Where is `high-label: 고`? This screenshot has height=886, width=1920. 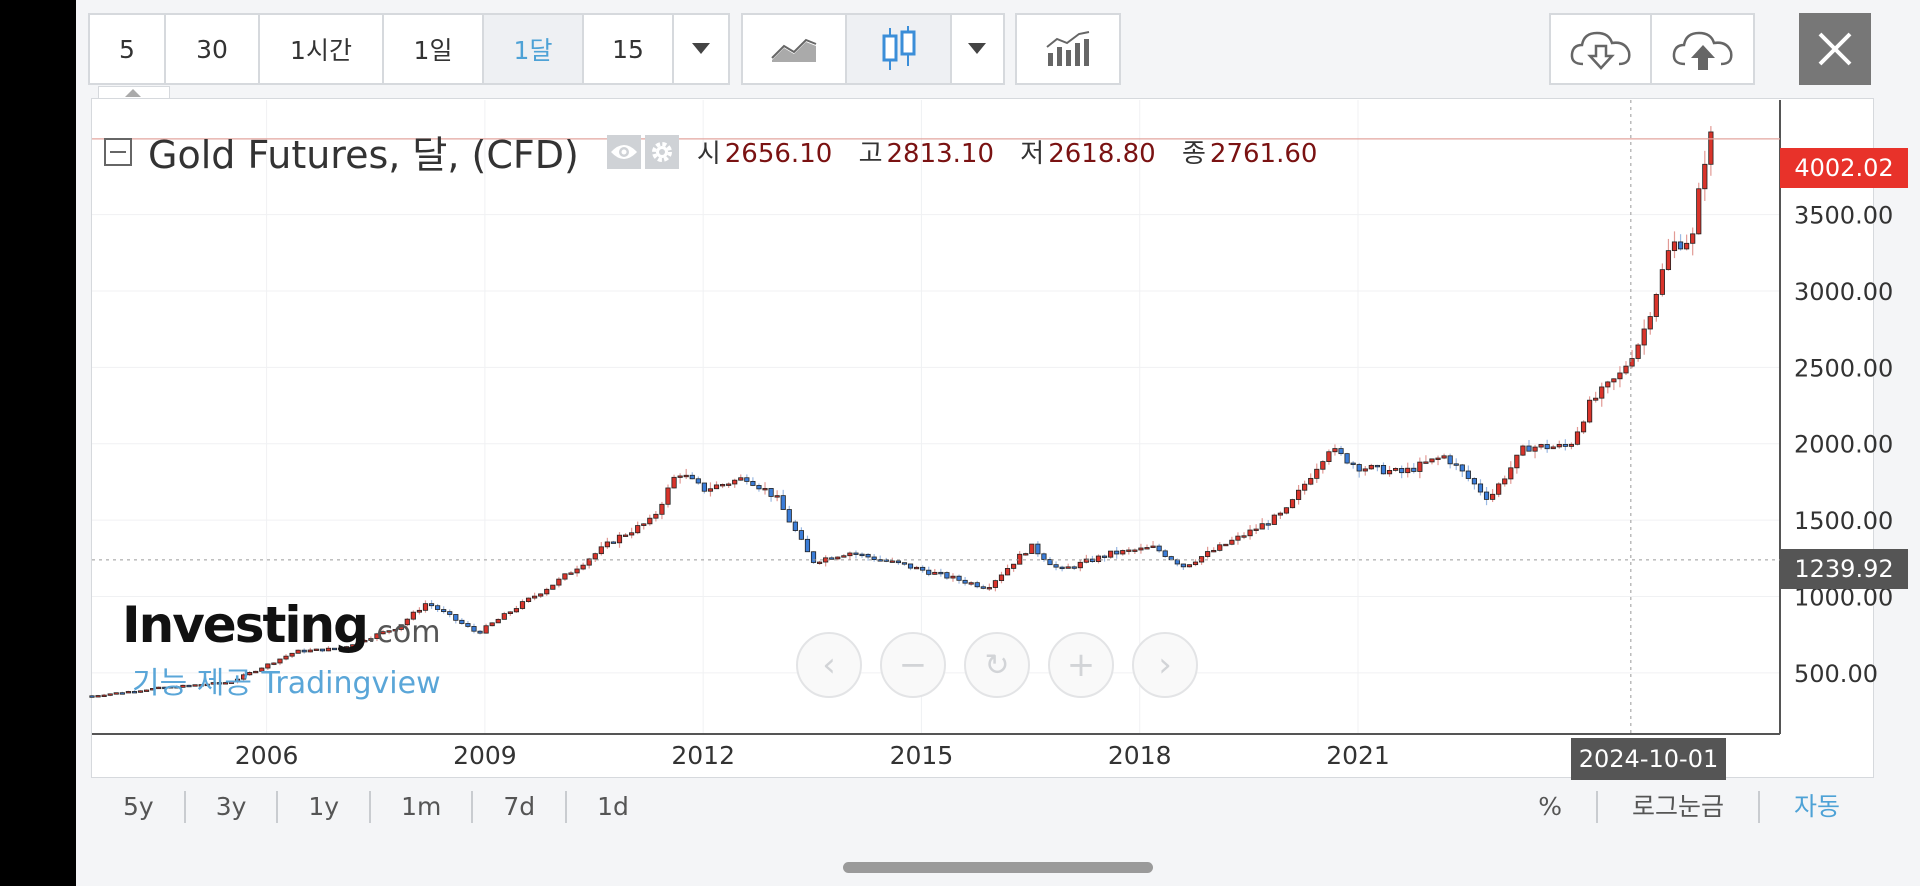
high-label: 고 is located at coordinates (870, 154).